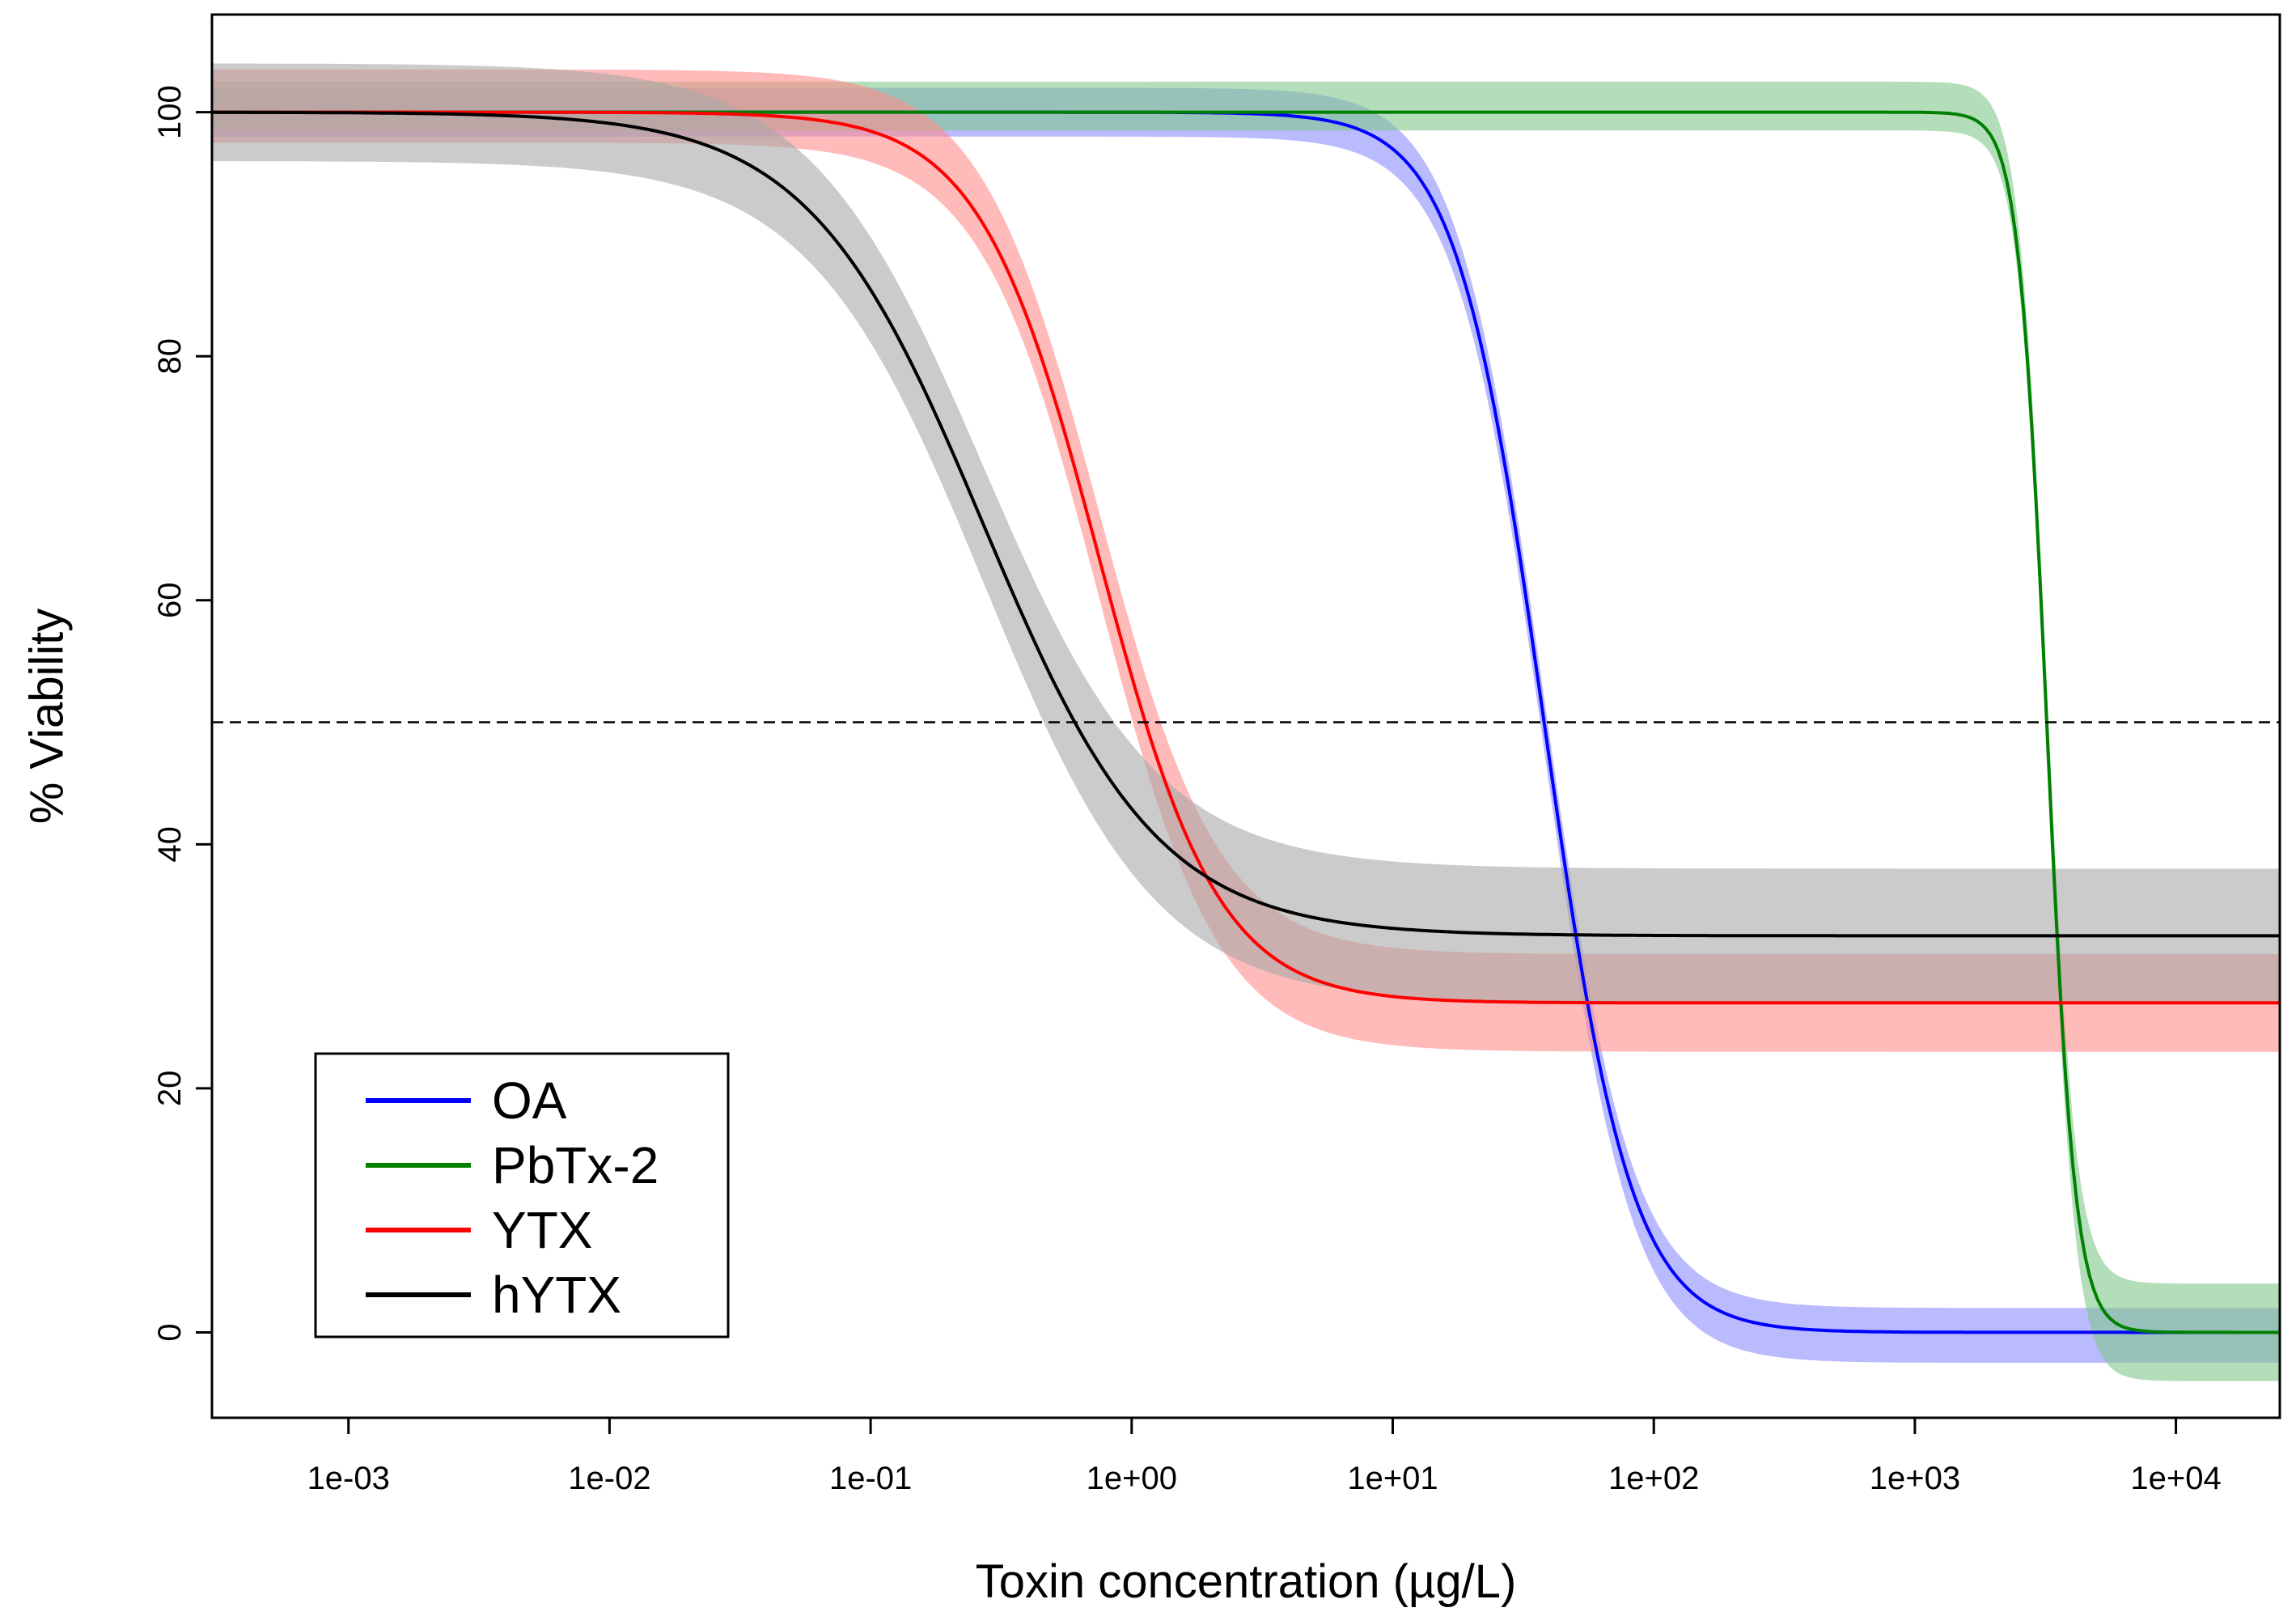  What do you see at coordinates (170, 1332) in the screenshot?
I see `y-tick-label: 0` at bounding box center [170, 1332].